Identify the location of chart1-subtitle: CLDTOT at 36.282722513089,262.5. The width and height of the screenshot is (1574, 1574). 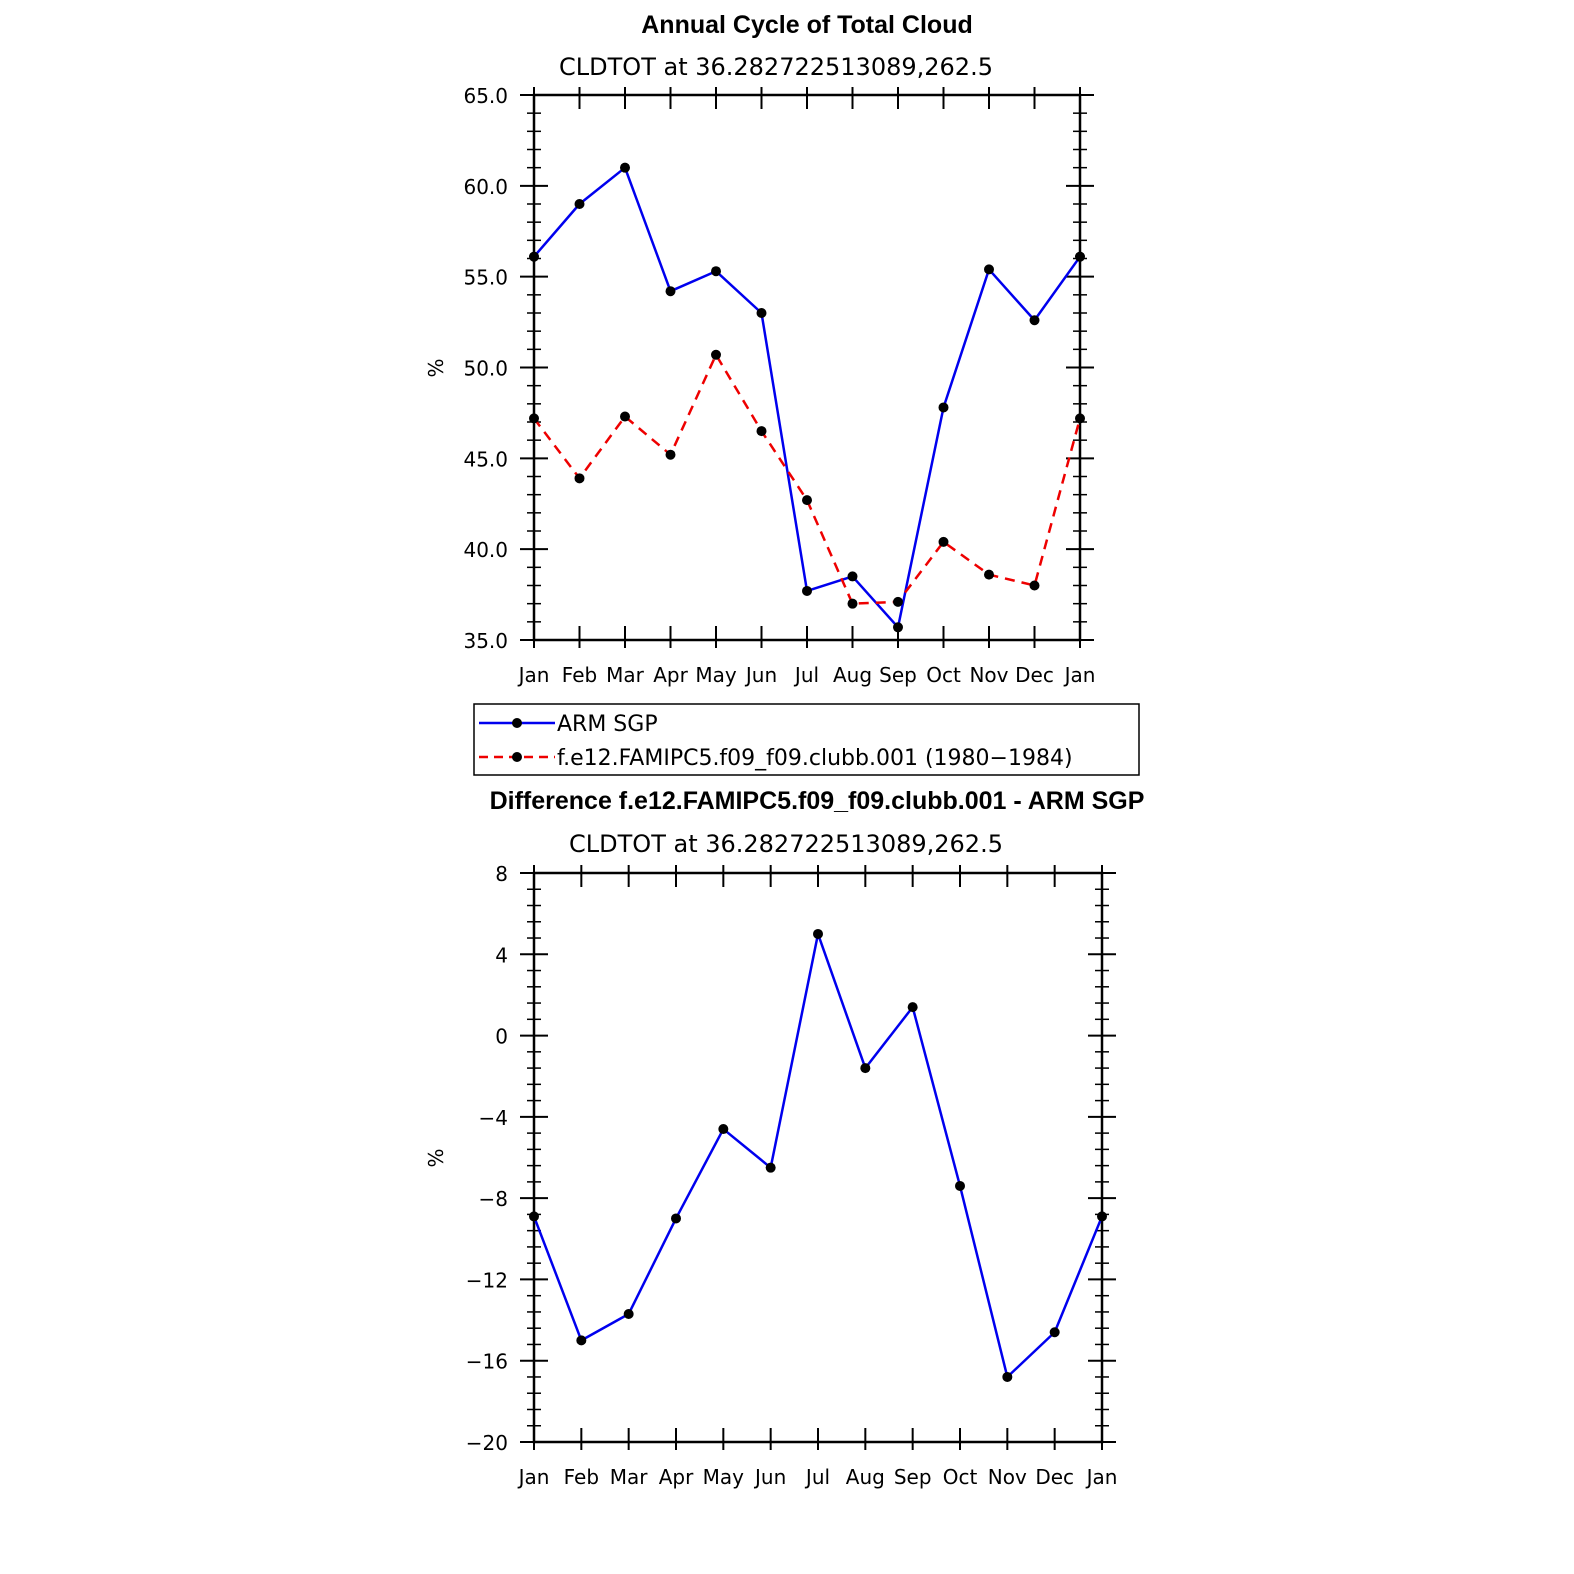
(776, 67).